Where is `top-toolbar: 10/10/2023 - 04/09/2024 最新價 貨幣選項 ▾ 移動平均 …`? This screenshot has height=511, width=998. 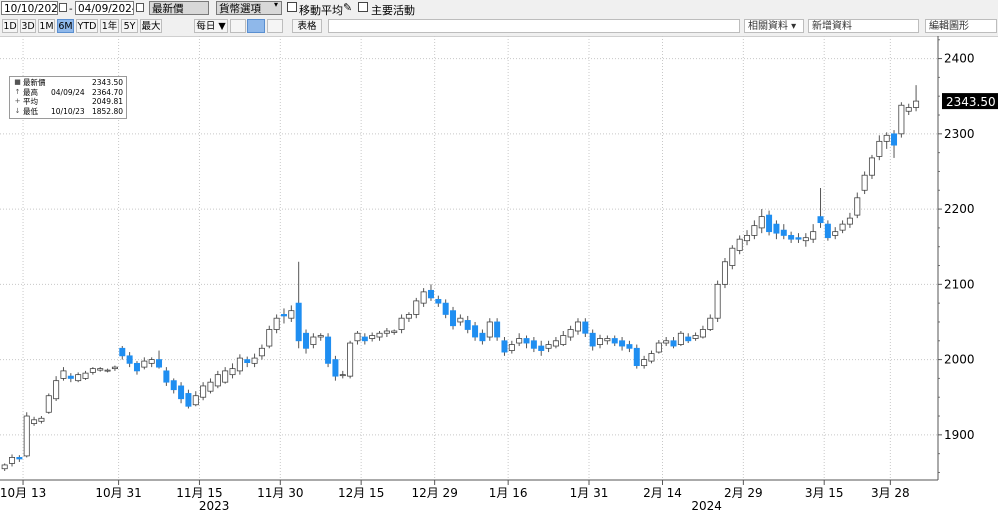
top-toolbar: 10/10/2023 - 04/09/2024 最新價 貨幣選項 ▾ 移動平均 … is located at coordinates (499, 8).